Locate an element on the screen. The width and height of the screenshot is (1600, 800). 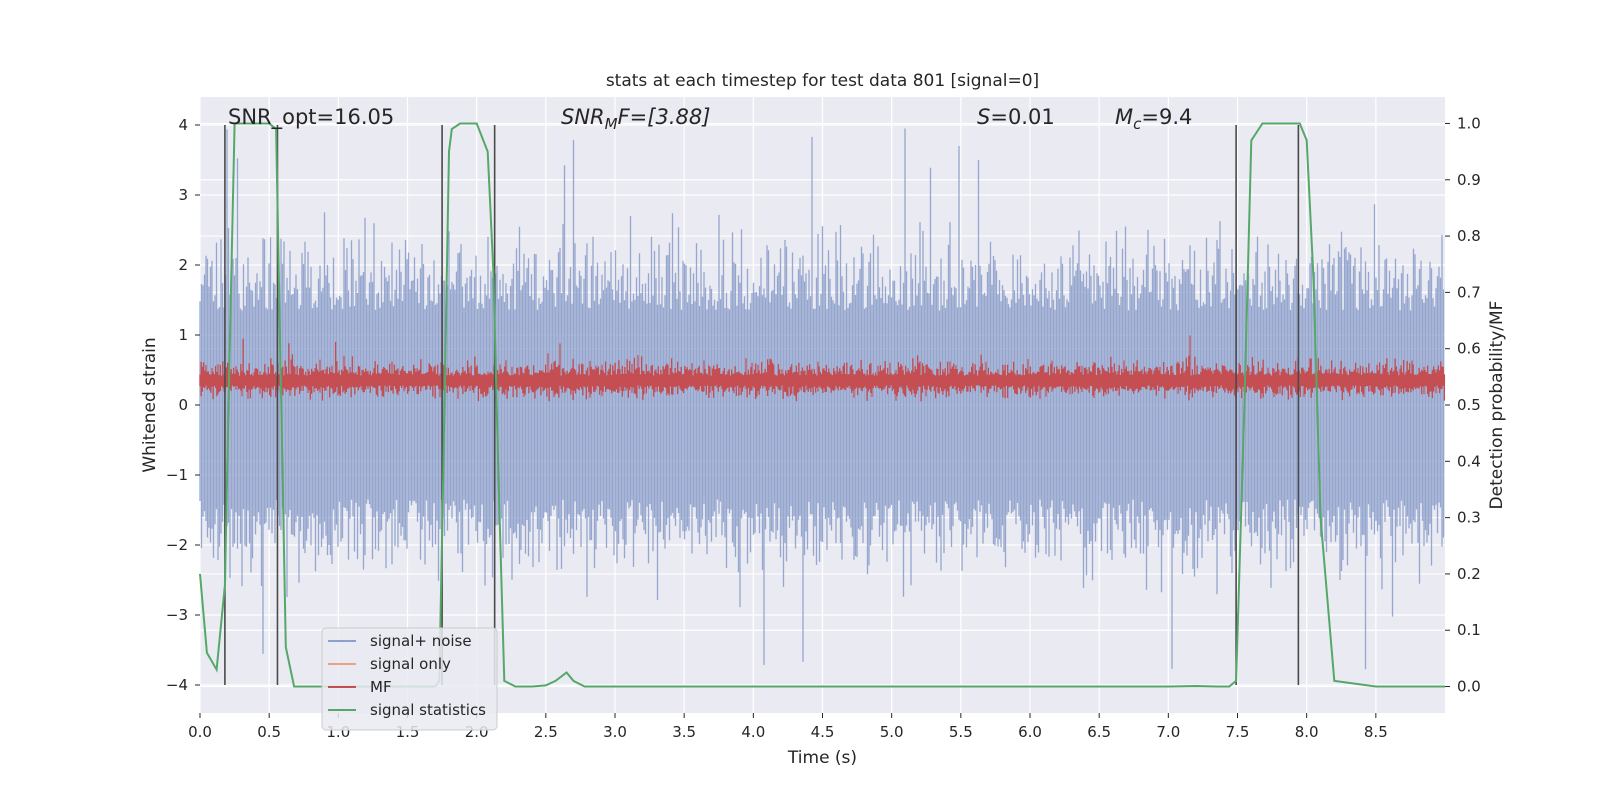
y-tick-label: −2 is located at coordinates (177, 545).